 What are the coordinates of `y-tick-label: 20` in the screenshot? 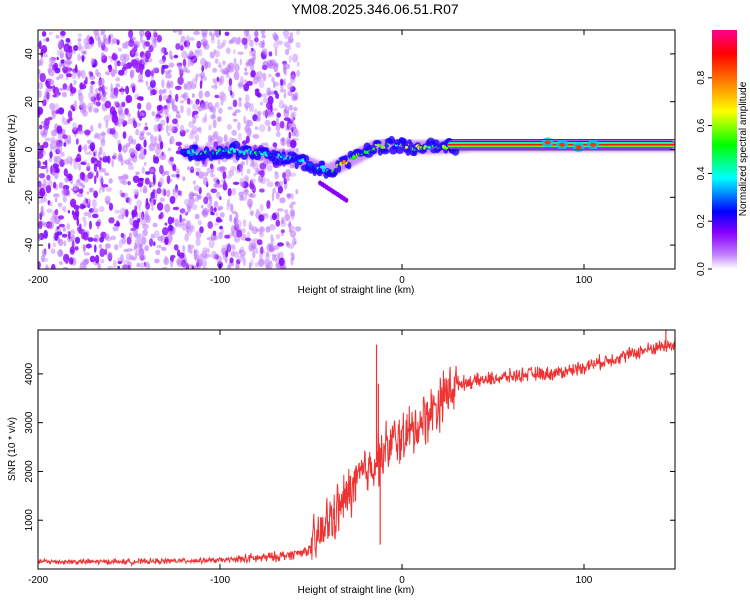 It's located at (29, 102).